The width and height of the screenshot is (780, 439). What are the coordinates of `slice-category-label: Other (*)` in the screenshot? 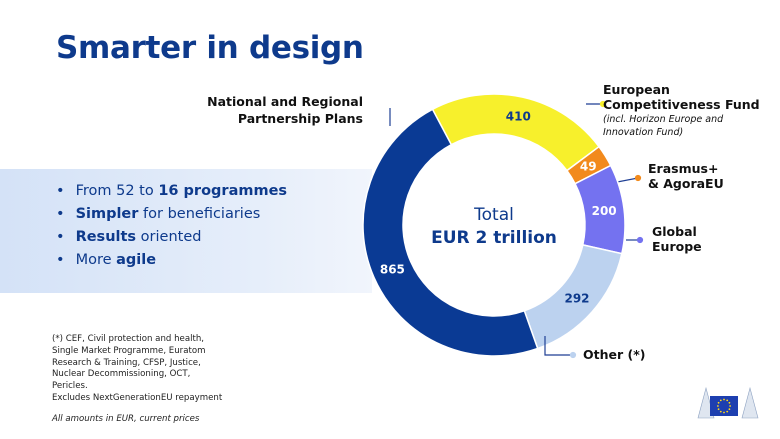 It's located at (614, 354).